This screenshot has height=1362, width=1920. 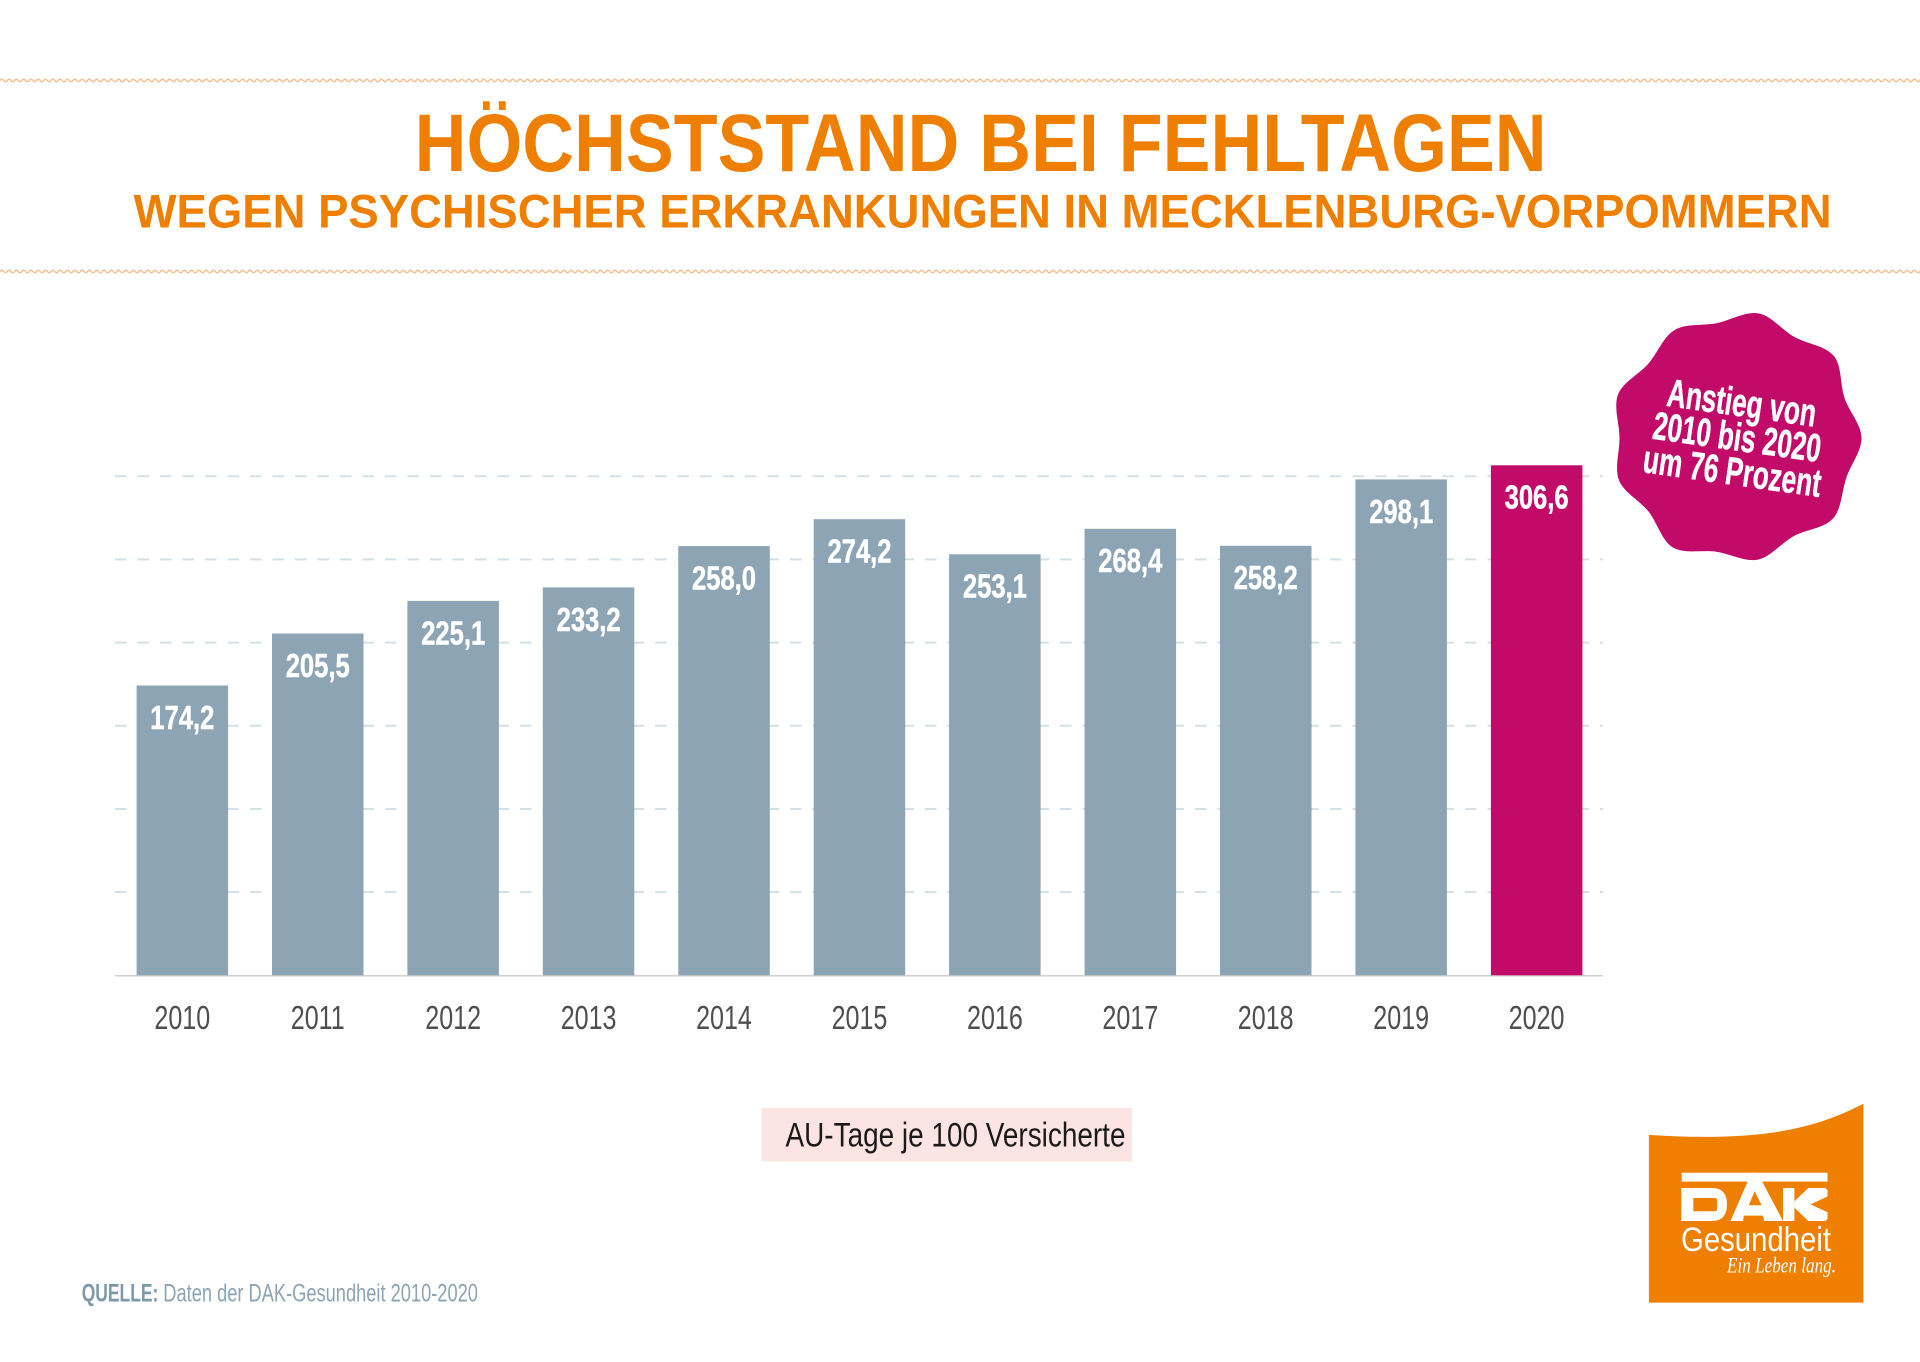 What do you see at coordinates (1537, 1018) in the screenshot?
I see `svg-text: 2020` at bounding box center [1537, 1018].